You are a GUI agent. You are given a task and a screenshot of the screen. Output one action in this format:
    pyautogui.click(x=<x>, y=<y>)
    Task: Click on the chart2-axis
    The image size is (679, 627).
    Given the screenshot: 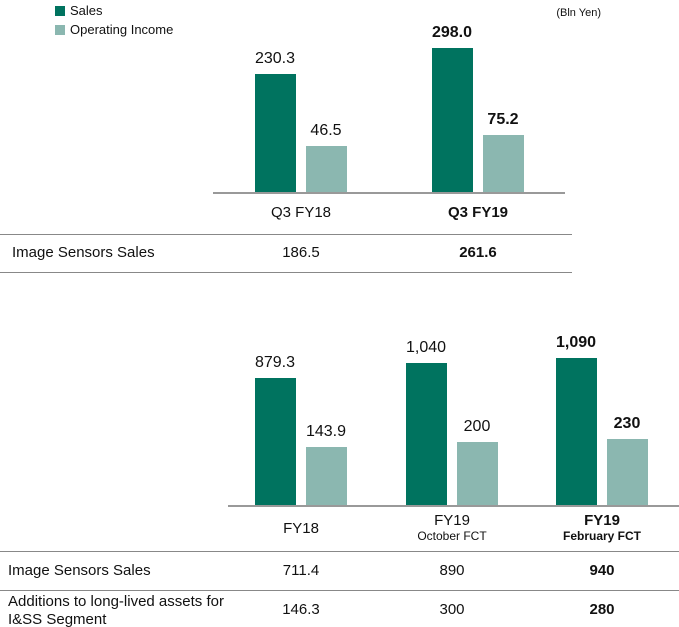 What is the action you would take?
    pyautogui.click(x=453, y=506)
    